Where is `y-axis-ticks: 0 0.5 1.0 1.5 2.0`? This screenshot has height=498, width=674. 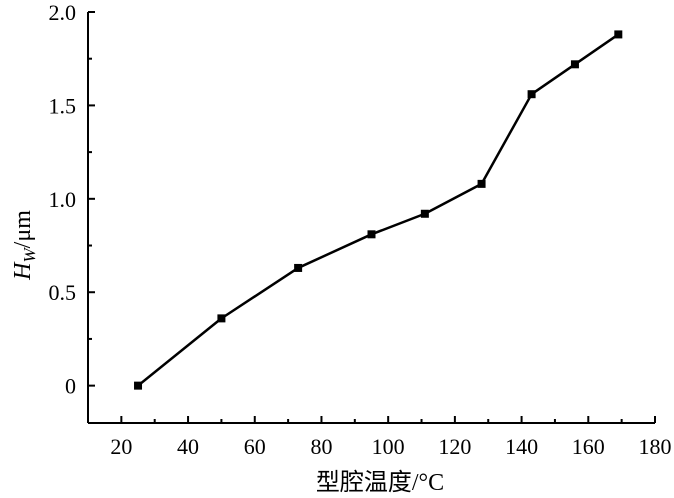
y-axis-ticks: 0 0.5 1.0 1.5 2.0 is located at coordinates (72, 199).